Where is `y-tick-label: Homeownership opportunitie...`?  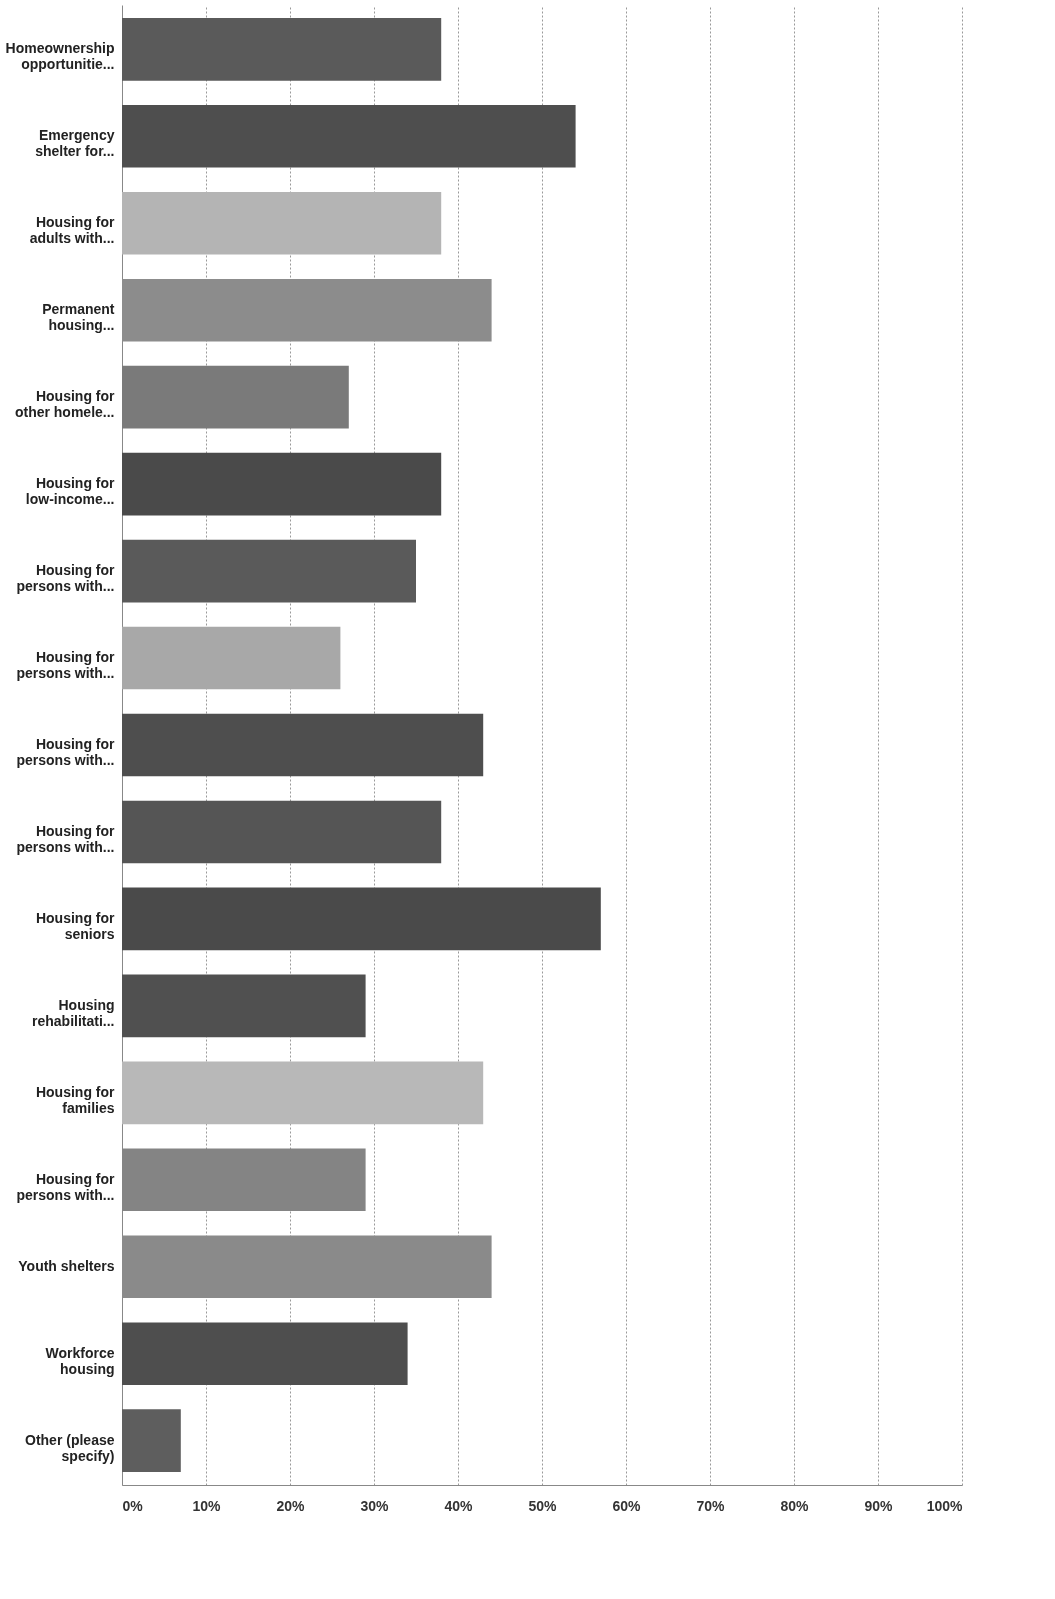
y-tick-label: Homeownership opportunitie... is located at coordinates (60, 56).